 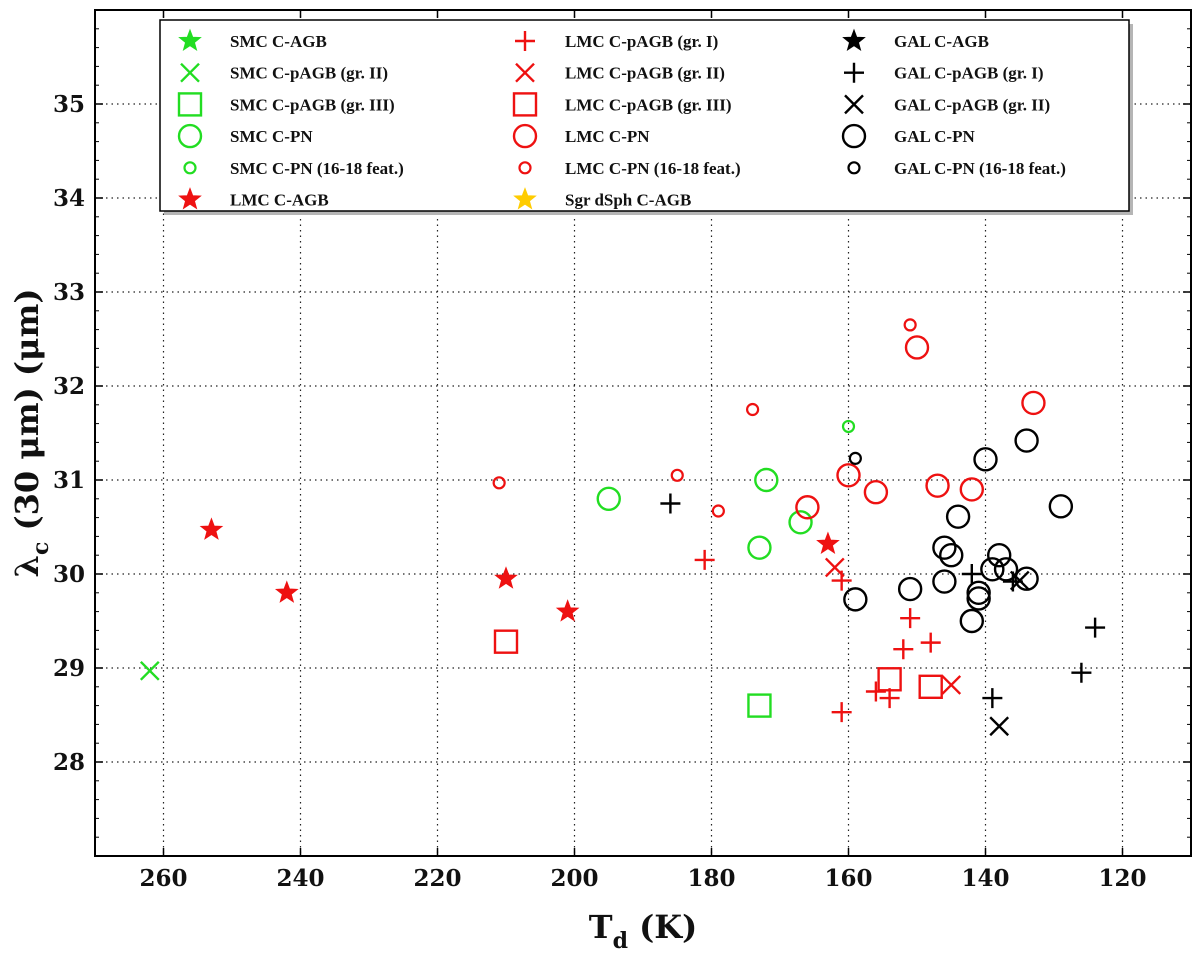 What do you see at coordinates (309, 73) in the screenshot?
I see `legend-label: SMC C-pAGB (gr. II)` at bounding box center [309, 73].